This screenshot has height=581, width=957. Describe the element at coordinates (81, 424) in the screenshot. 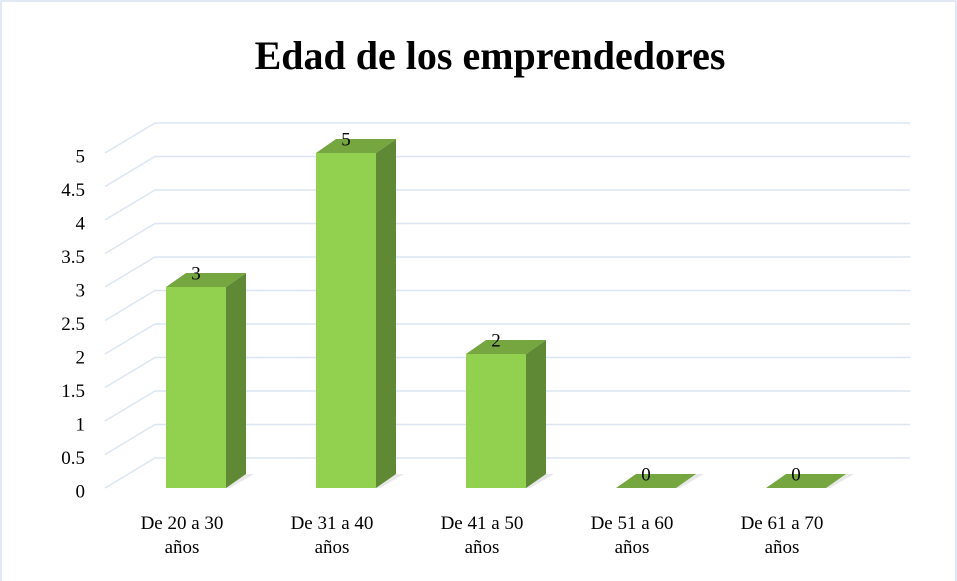

I see `y-tick-label: 1` at that location.